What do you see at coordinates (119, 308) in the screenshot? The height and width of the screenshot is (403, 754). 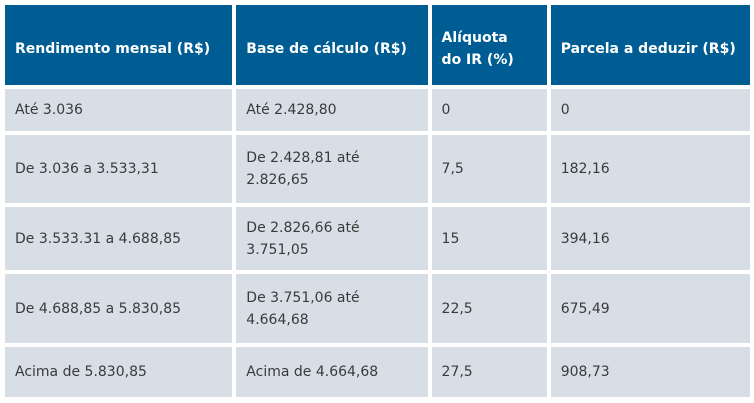 I see `table-cell: De 4.688,85 a 5.830,85` at bounding box center [119, 308].